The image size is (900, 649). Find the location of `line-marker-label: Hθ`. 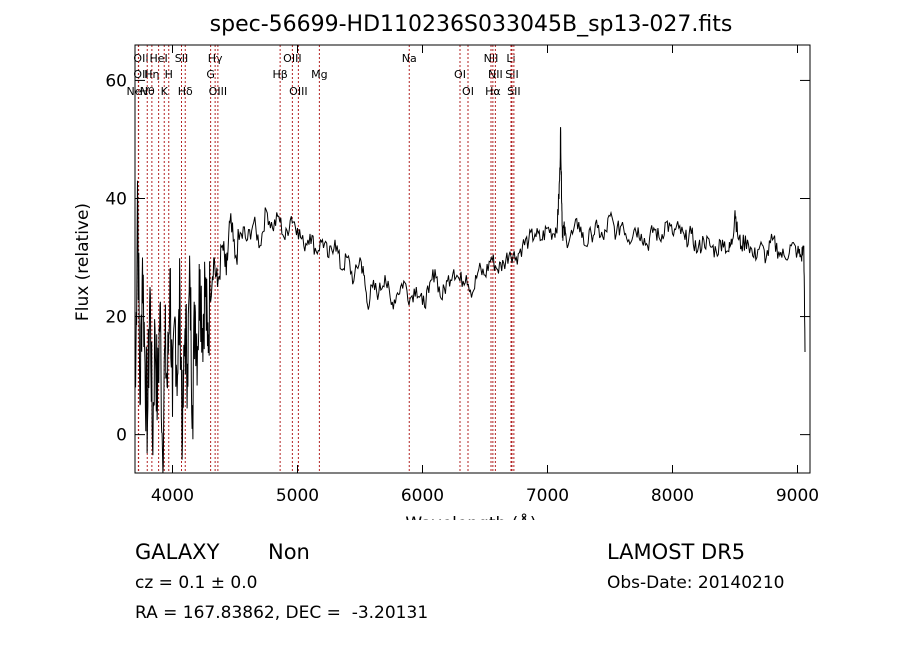

line-marker-label: Hθ is located at coordinates (147, 91).